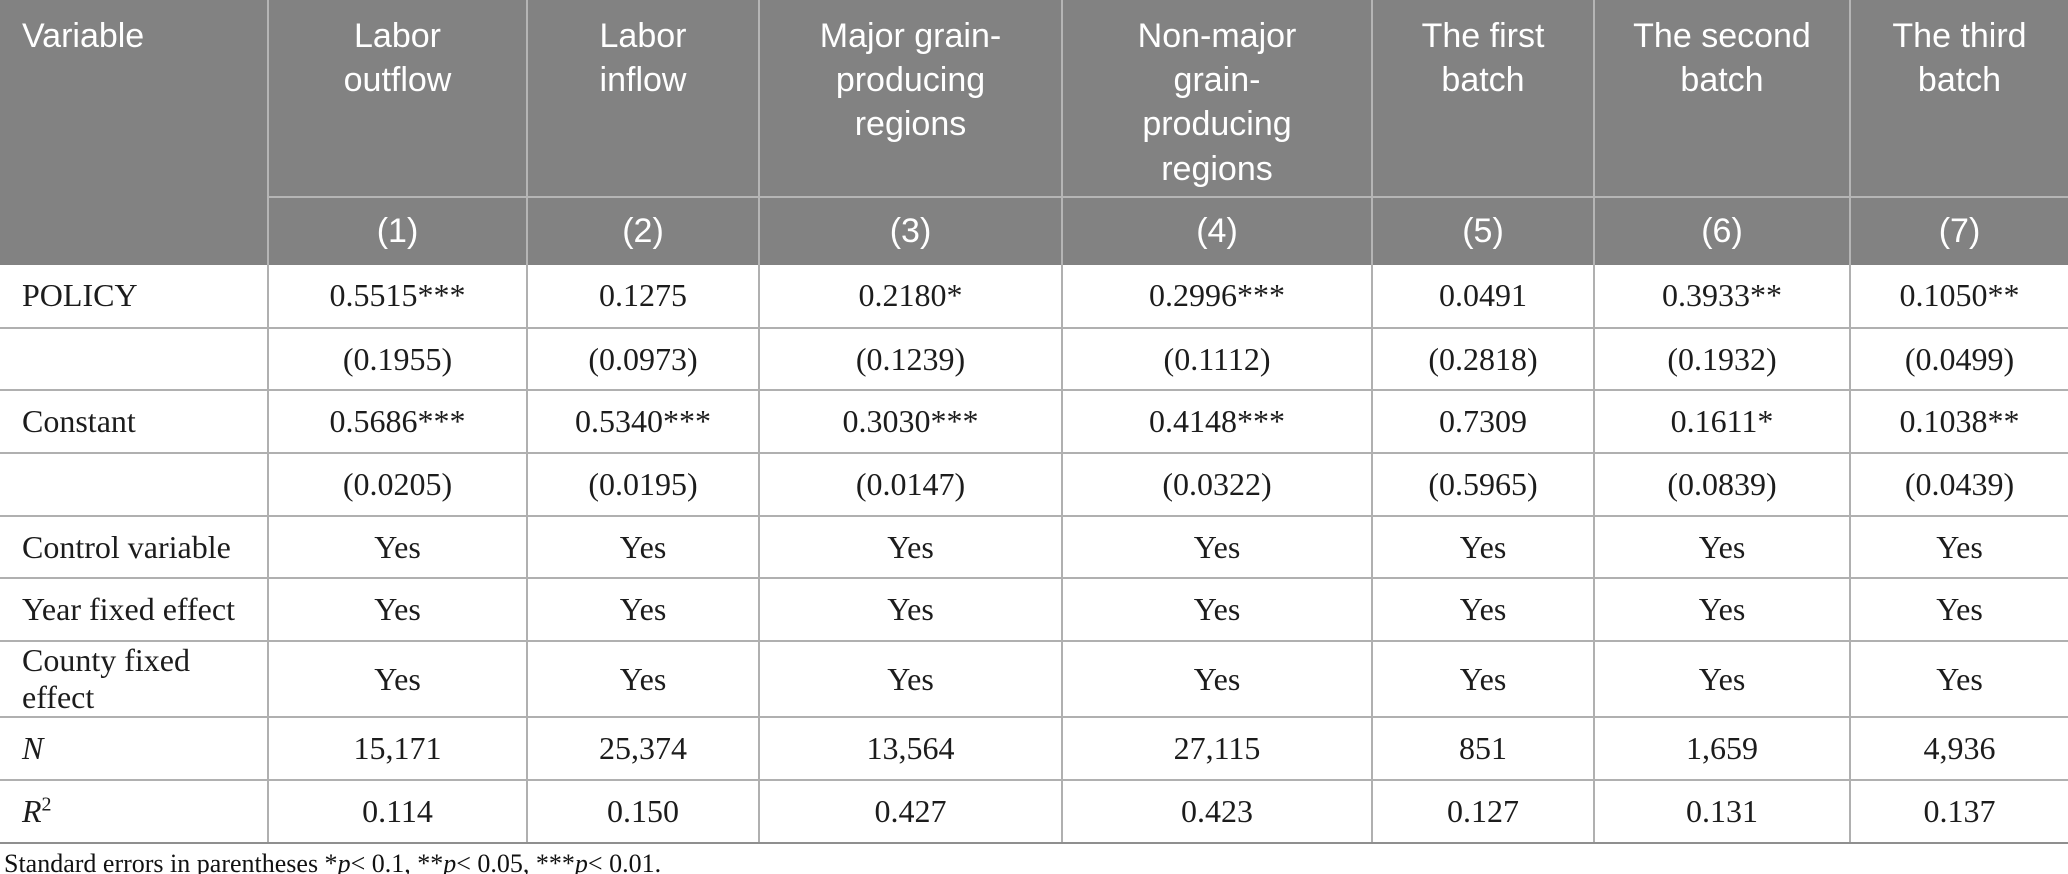  Describe the element at coordinates (134, 609) in the screenshot. I see `row-label: Year fixed effect` at that location.